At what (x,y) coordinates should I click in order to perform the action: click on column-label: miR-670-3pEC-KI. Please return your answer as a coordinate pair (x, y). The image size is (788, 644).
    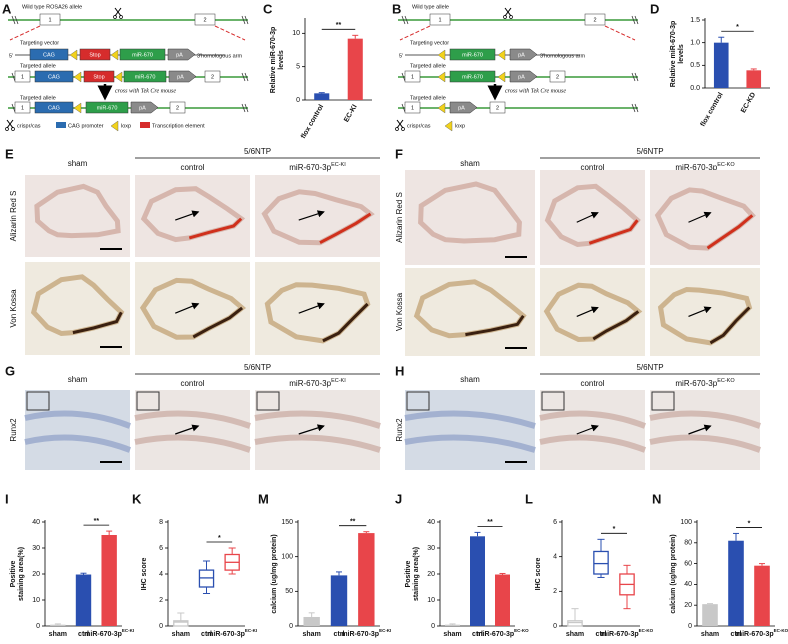
    Looking at the image, I should click on (317, 383).